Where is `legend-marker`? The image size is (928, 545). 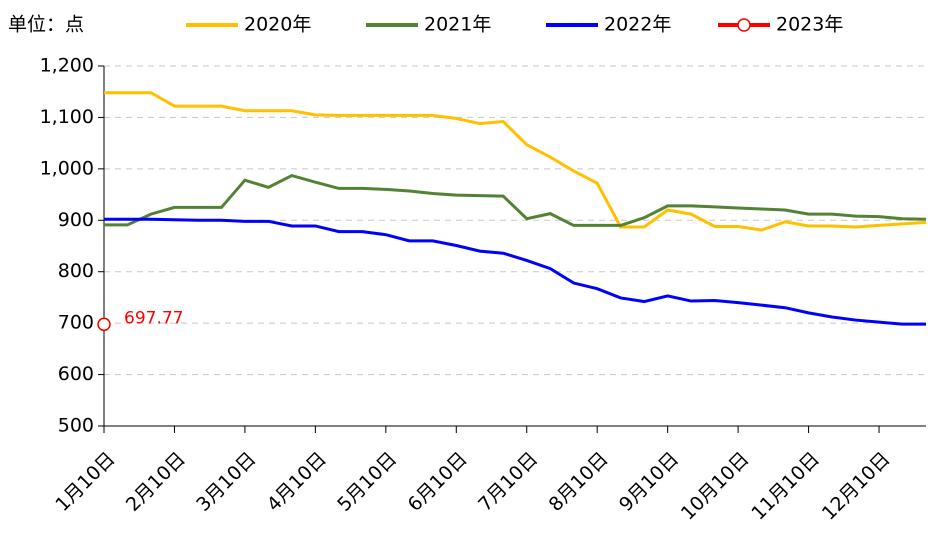
legend-marker is located at coordinates (744, 25).